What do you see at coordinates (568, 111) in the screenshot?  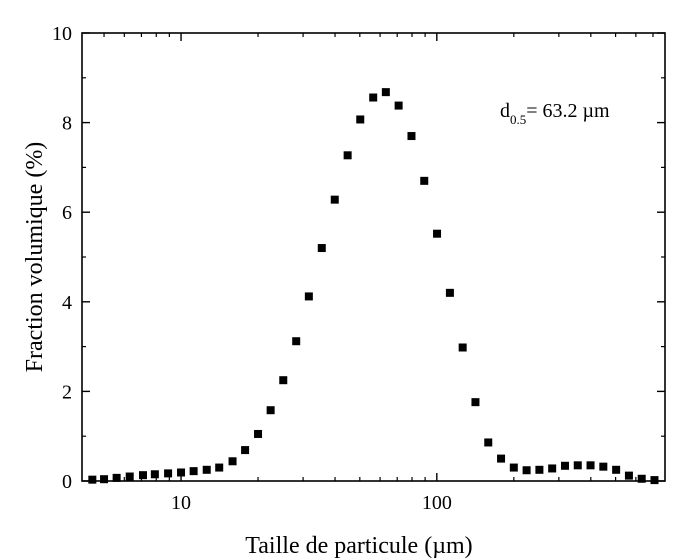 I see `annotation-value: = 63.2 µm` at bounding box center [568, 111].